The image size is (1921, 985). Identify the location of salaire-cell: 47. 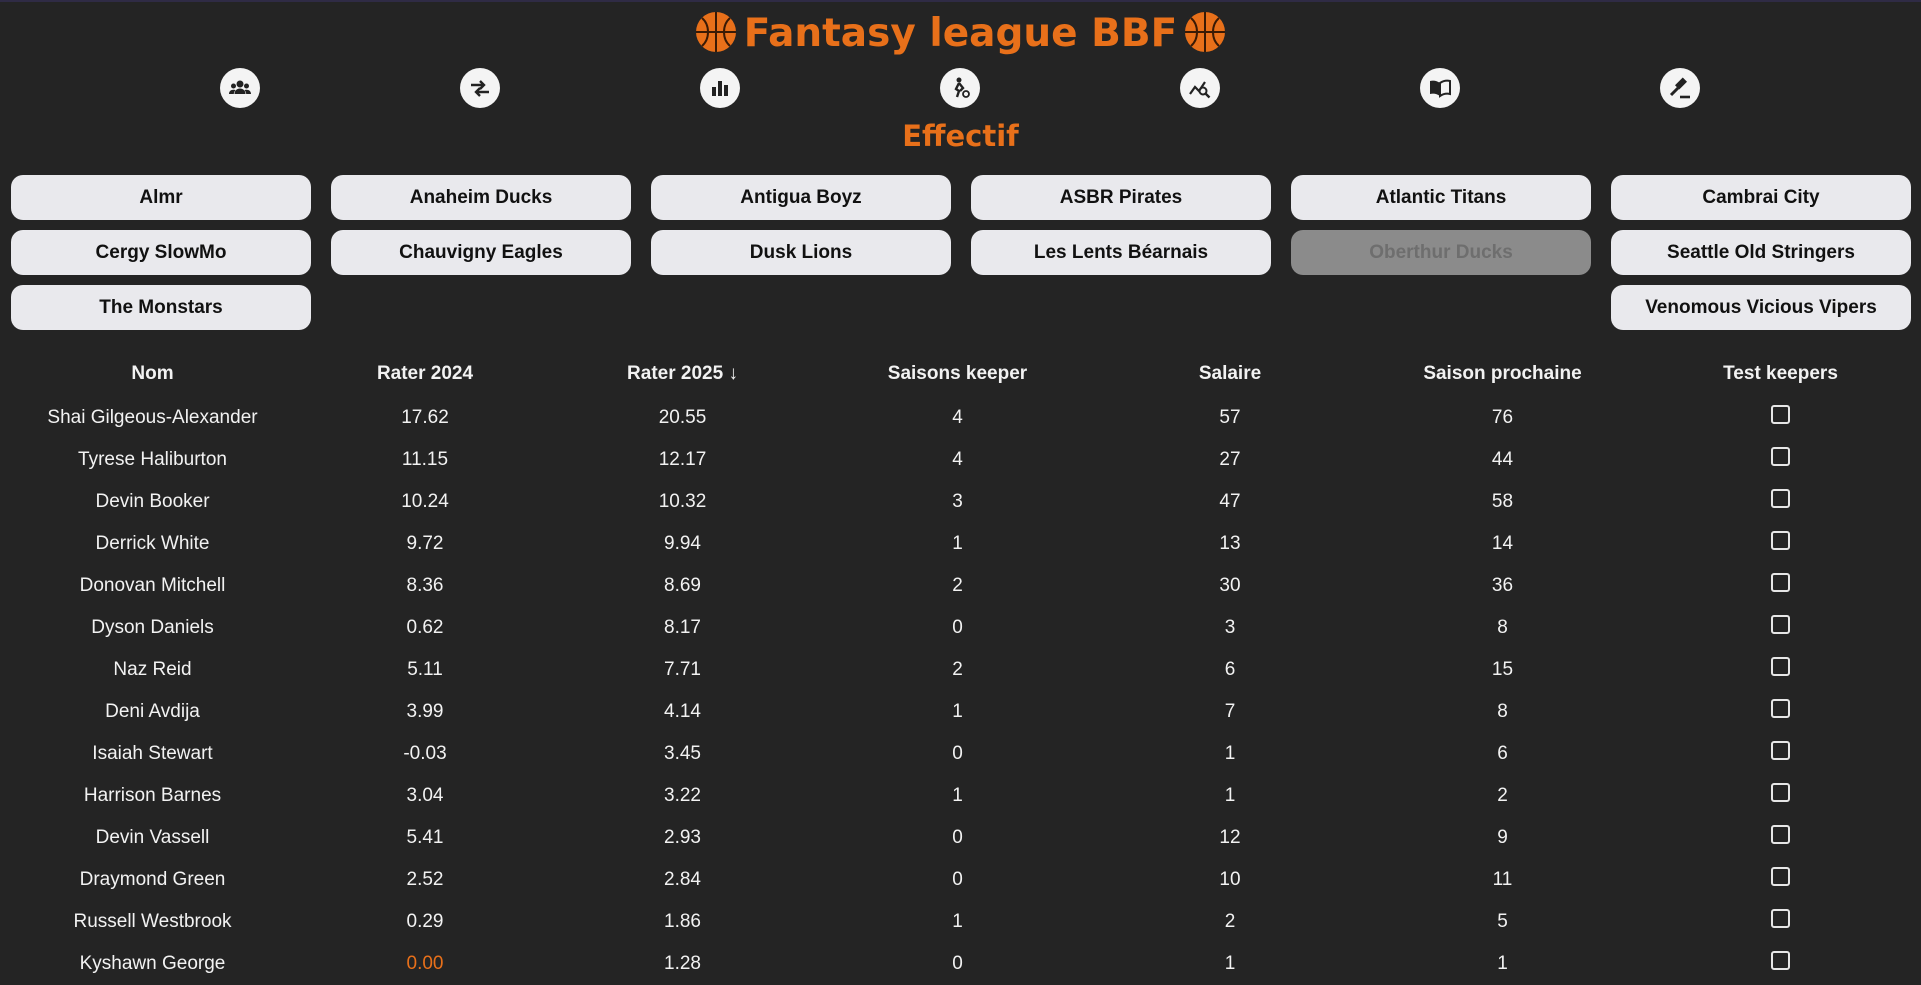
(1230, 501).